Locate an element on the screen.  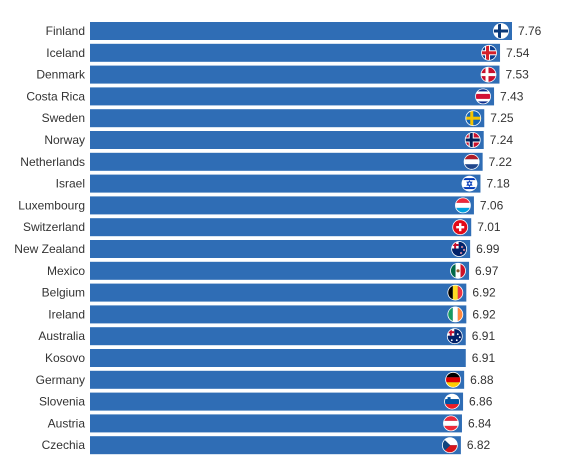
value-label: 6.84 is located at coordinates (480, 423).